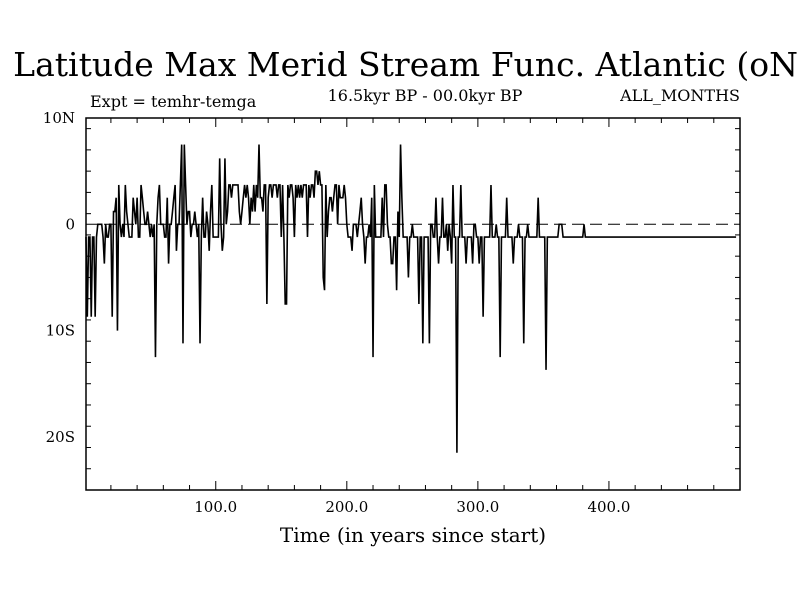 Image resolution: width=800 pixels, height=600 pixels. What do you see at coordinates (477, 507) in the screenshot?
I see `x-tick-label: 300.0` at bounding box center [477, 507].